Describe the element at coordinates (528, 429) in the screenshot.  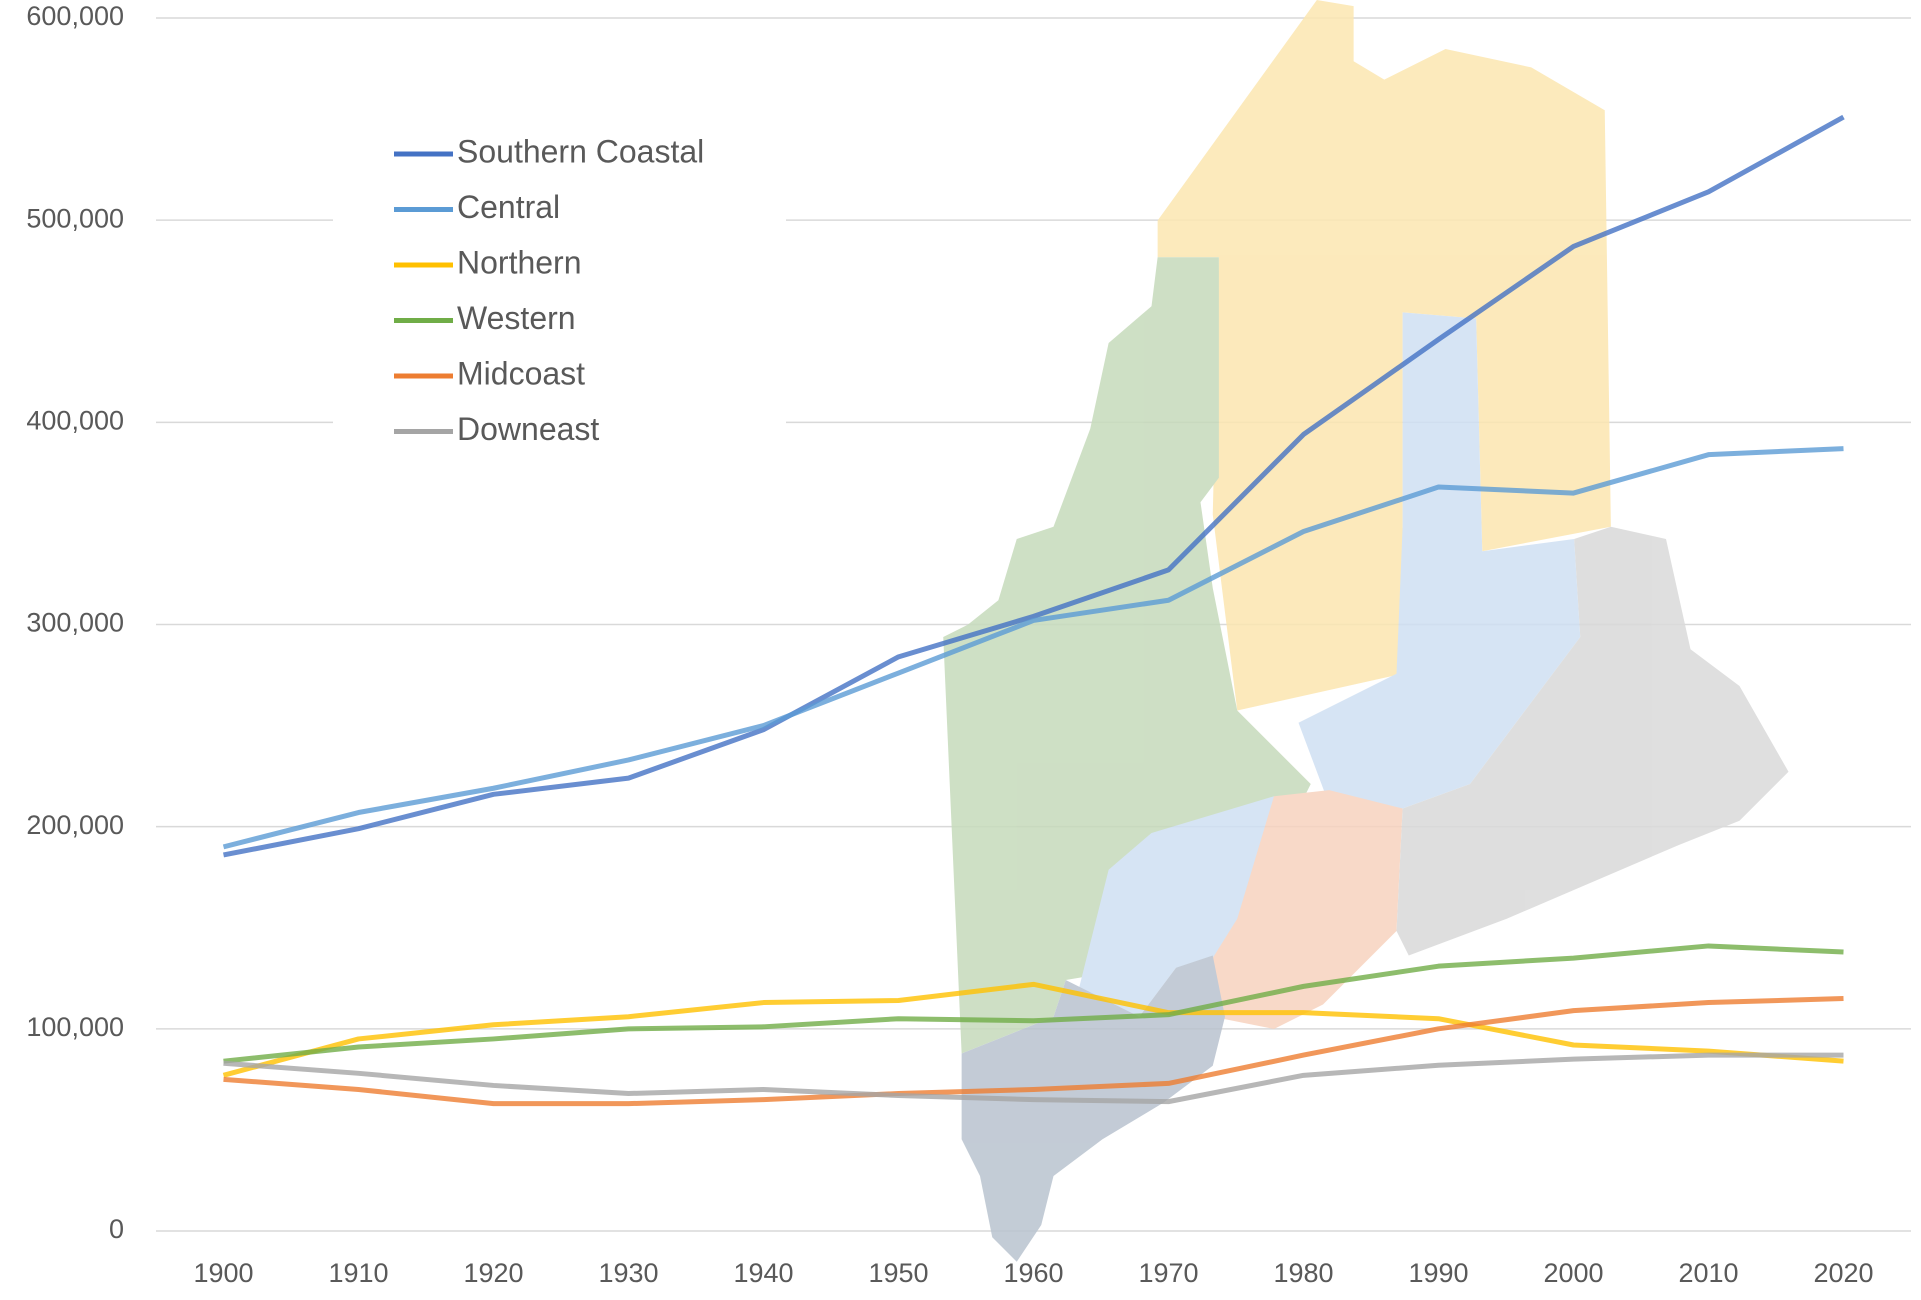
I see `legend-label: Downeast` at that location.